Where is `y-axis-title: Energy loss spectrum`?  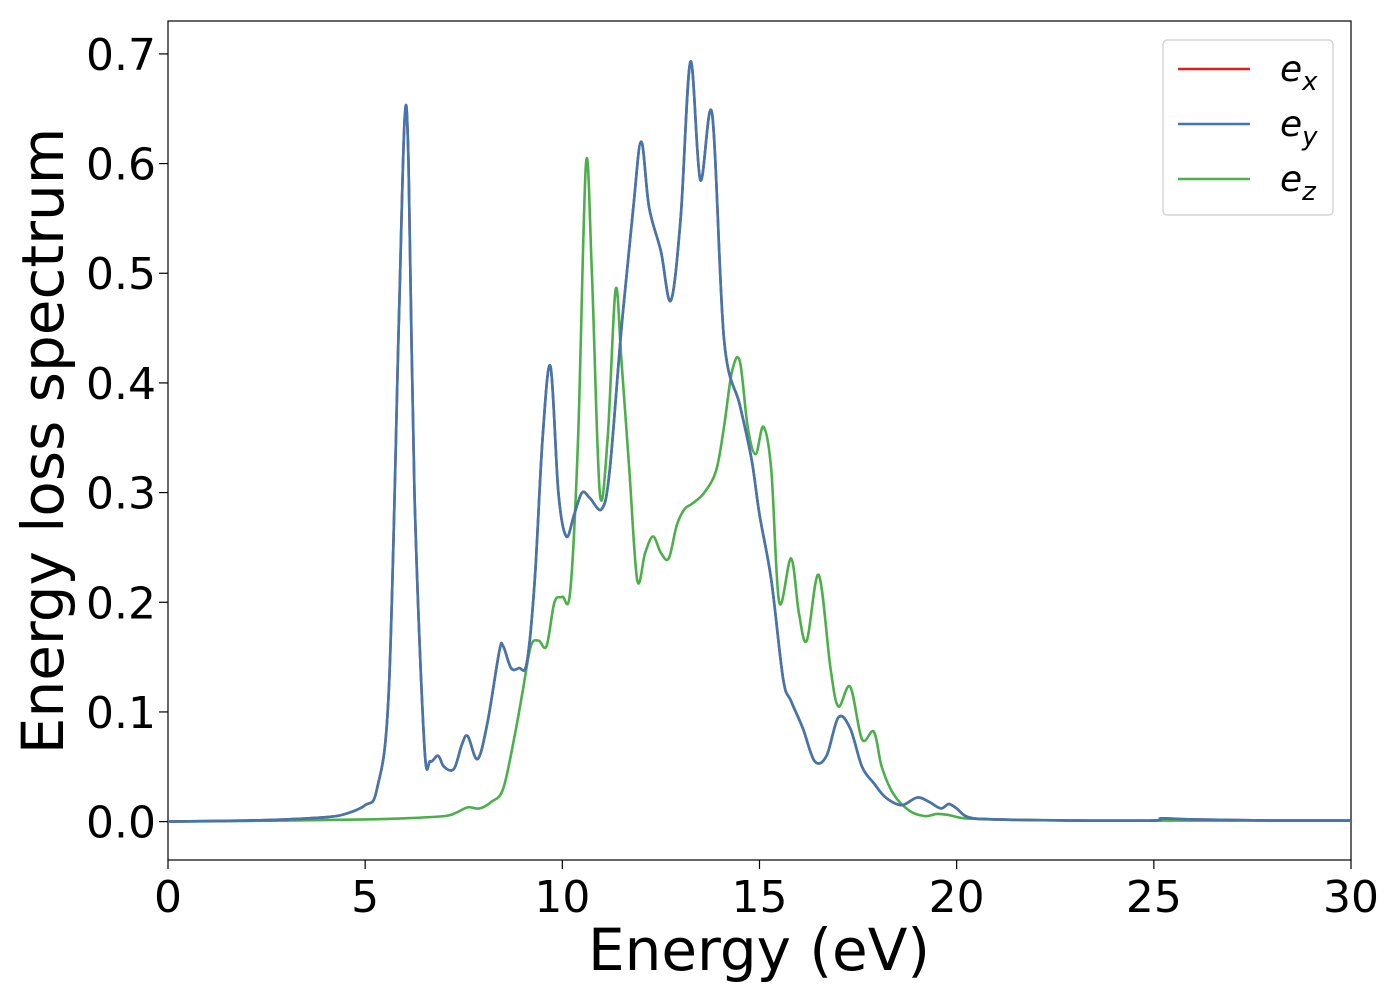
y-axis-title: Energy loss spectrum is located at coordinates (43, 441).